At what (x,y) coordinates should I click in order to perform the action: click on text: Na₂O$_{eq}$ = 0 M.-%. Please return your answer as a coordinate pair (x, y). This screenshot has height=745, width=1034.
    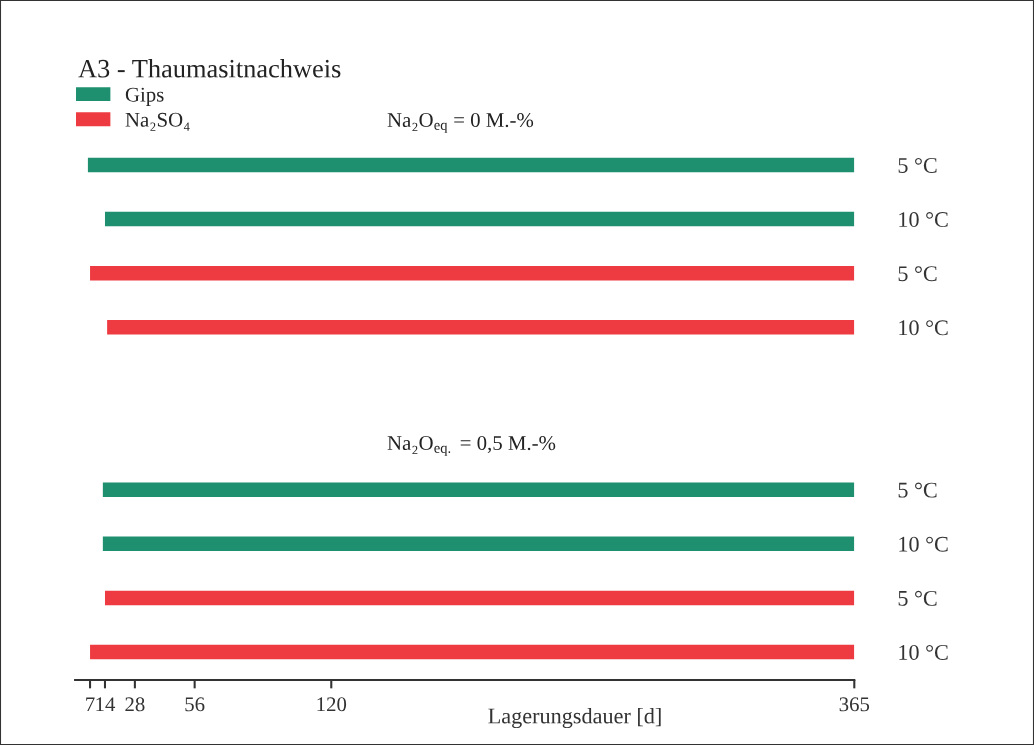
    Looking at the image, I should click on (460, 123).